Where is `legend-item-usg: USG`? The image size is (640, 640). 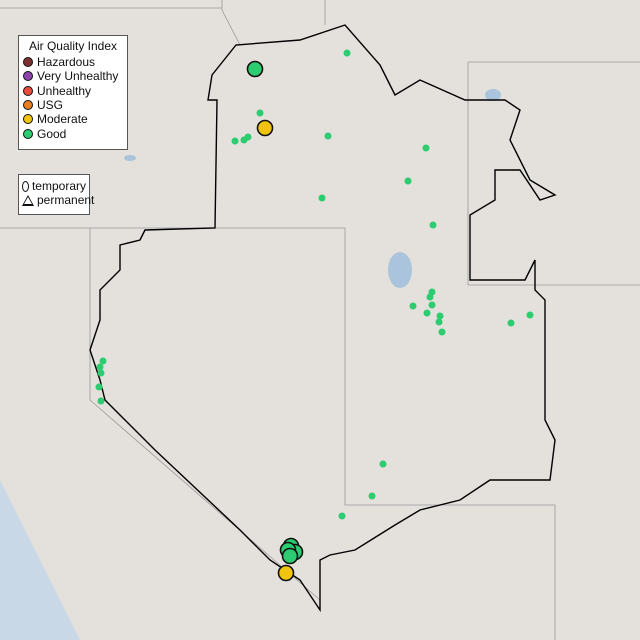 legend-item-usg: USG is located at coordinates (73, 105).